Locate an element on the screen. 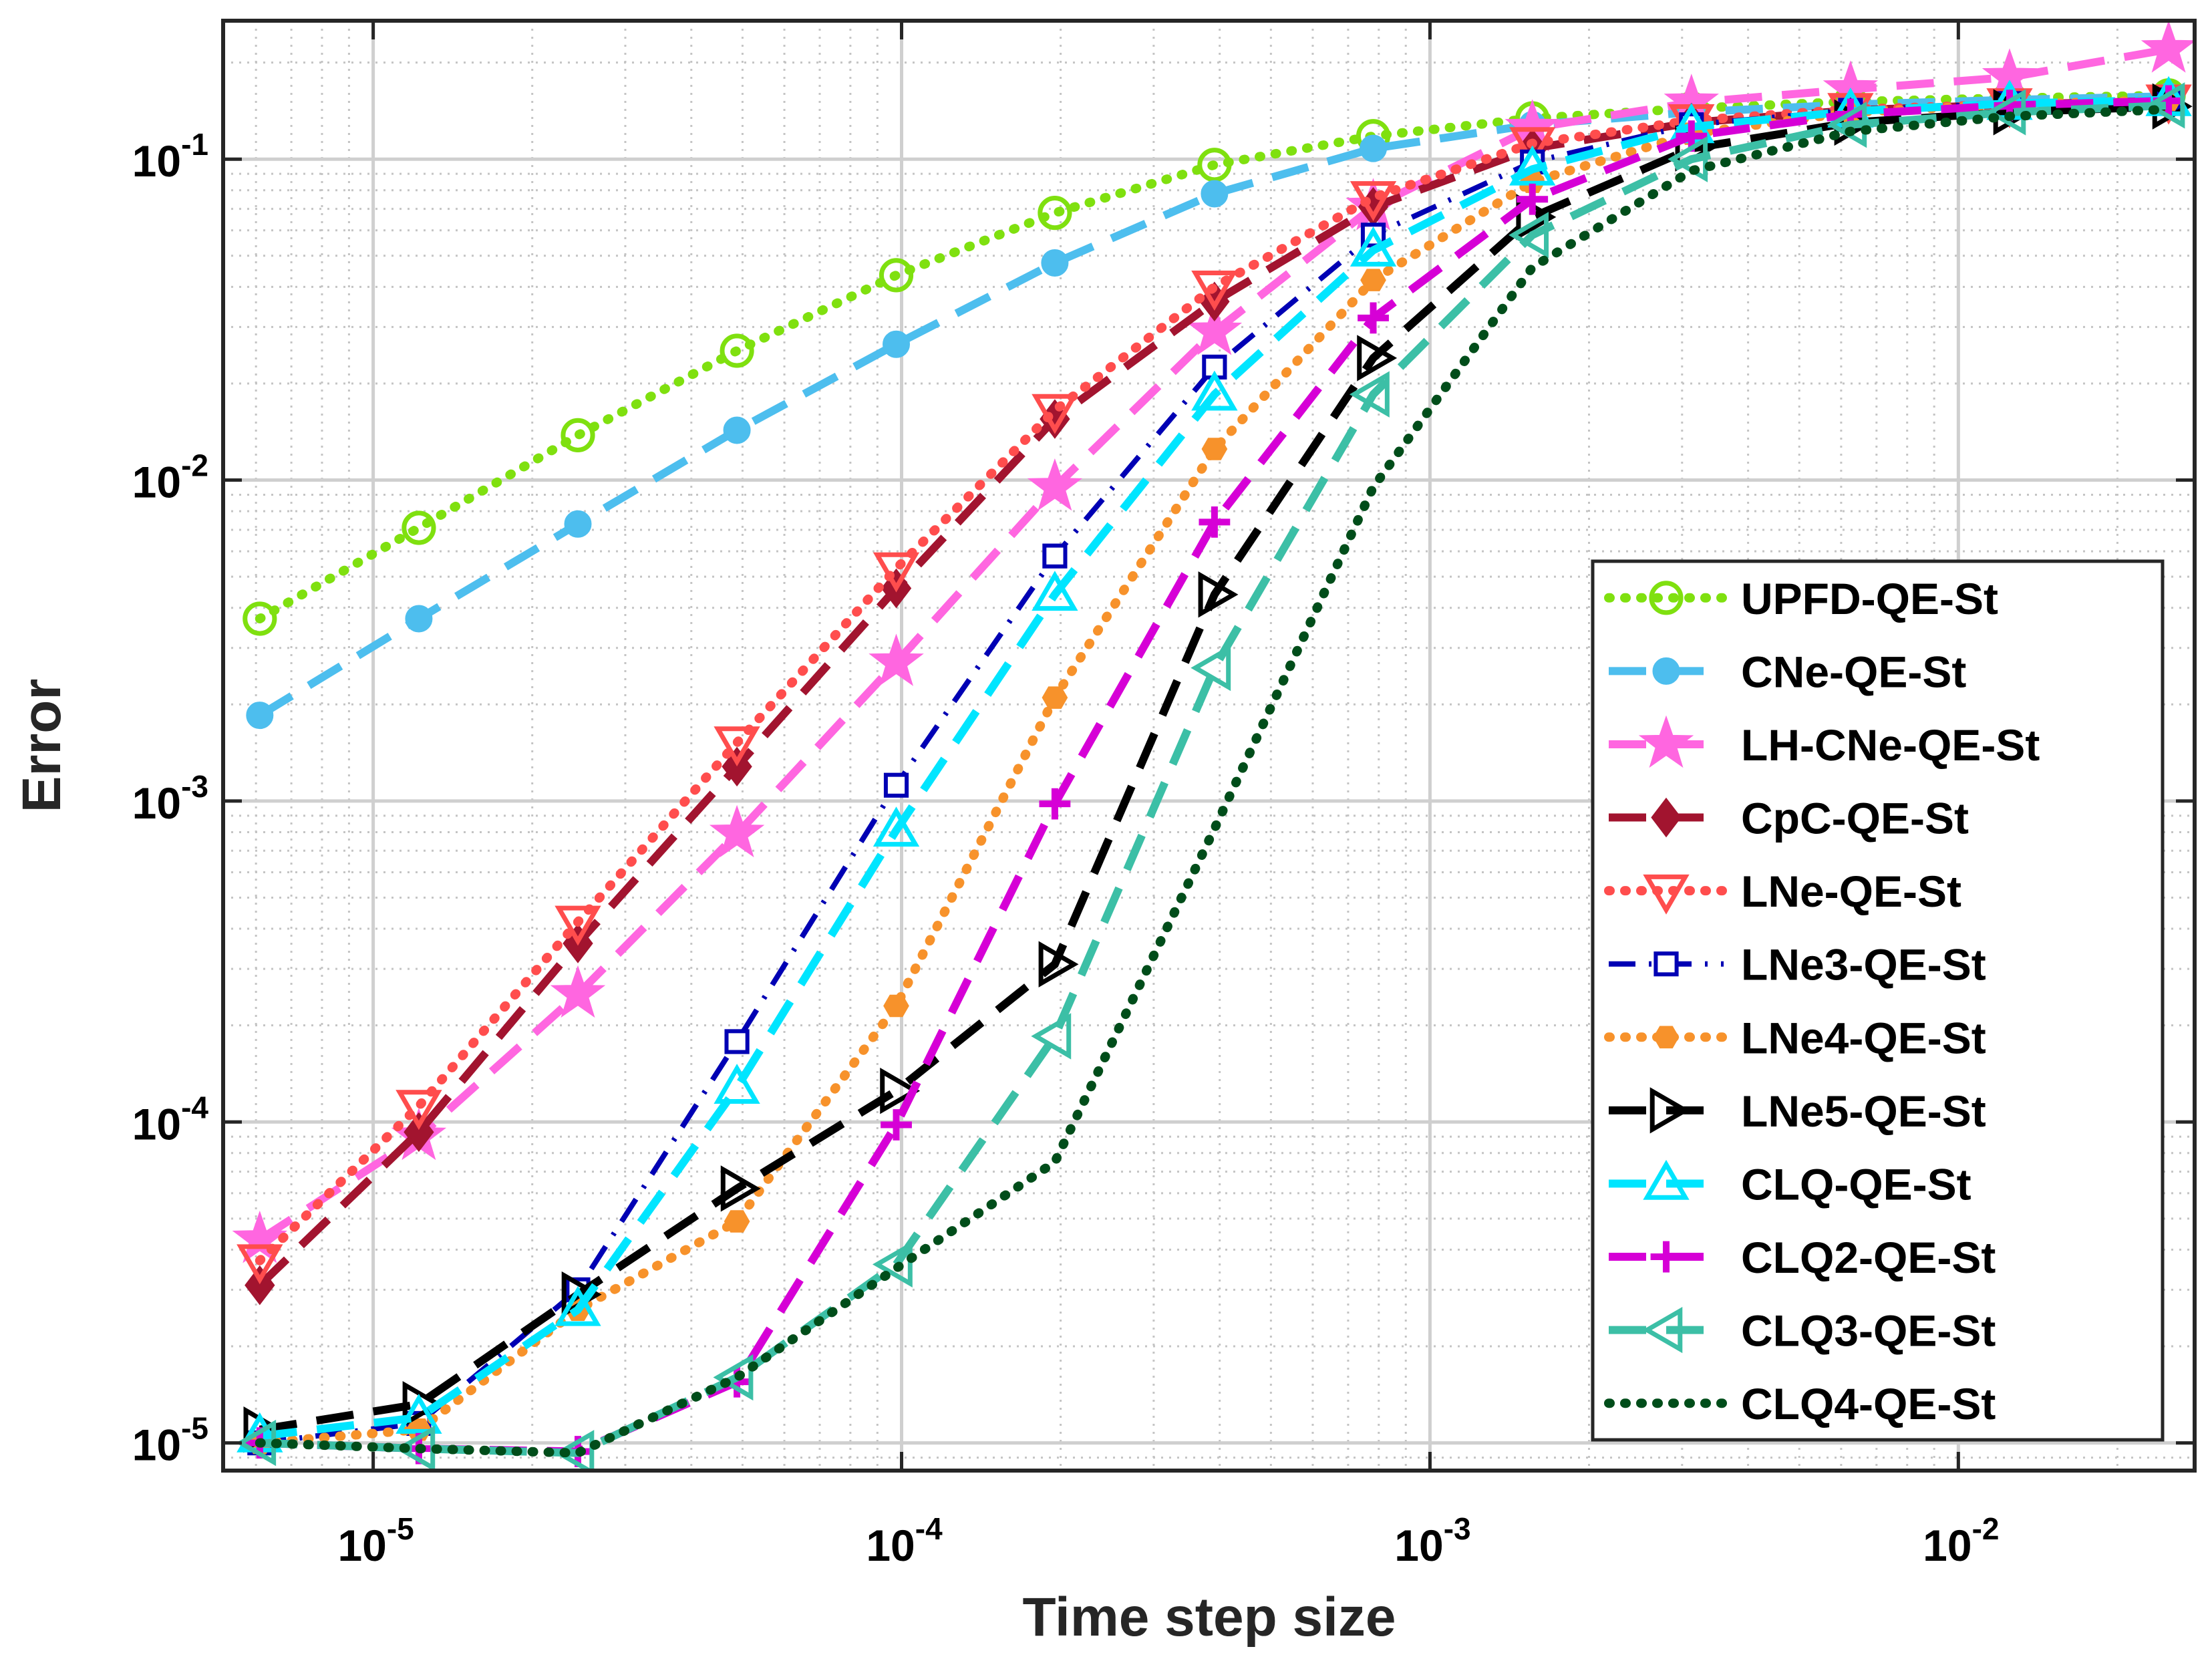 The height and width of the screenshot is (1665, 2212). y-tick-label: 10⁻³ is located at coordinates (170, 799).